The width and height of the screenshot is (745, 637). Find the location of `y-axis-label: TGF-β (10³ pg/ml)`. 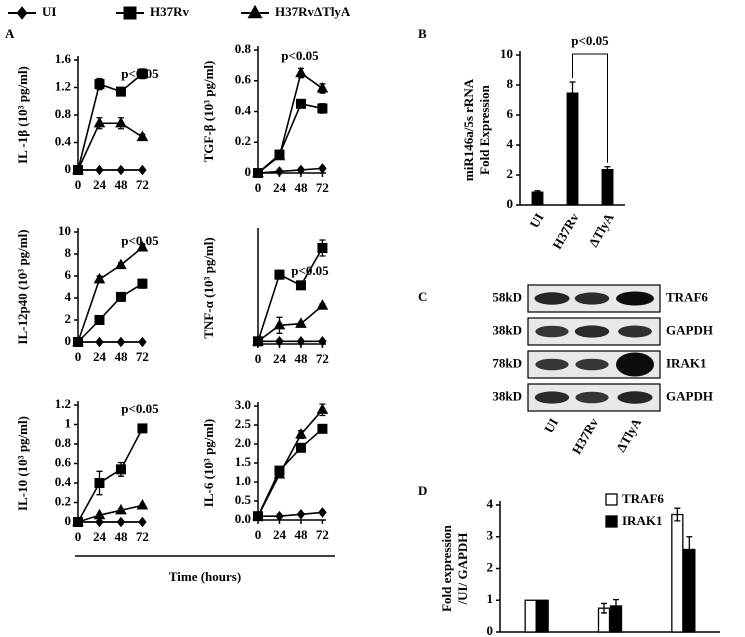

y-axis-label: TGF-β (10³ pg/ml) is located at coordinates (208, 112).